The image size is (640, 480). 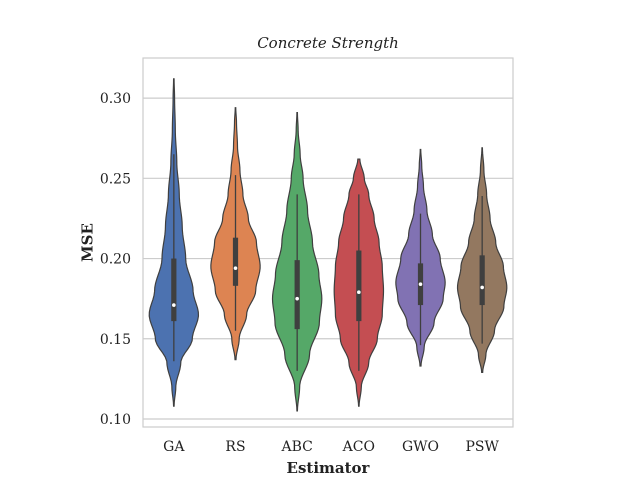 I want to click on violin-rs, so click(x=235, y=234).